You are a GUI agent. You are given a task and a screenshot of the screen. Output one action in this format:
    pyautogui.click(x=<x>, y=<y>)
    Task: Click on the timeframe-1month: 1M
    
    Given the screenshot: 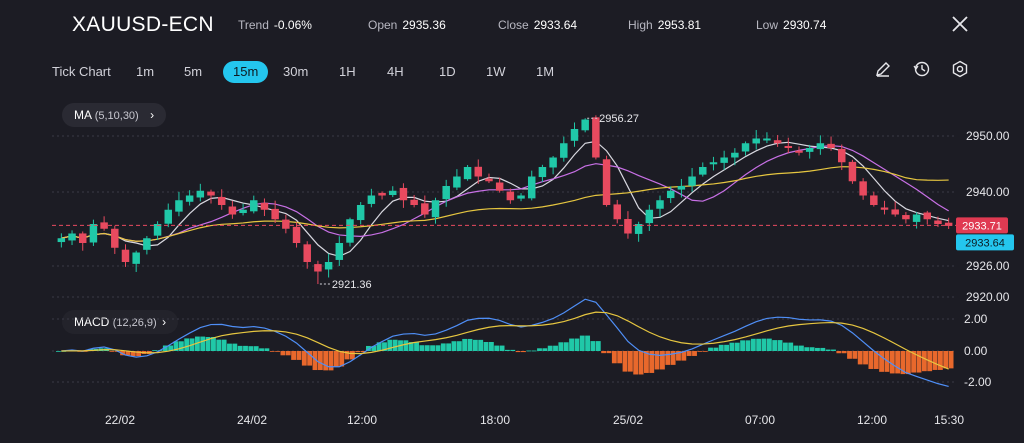 What is the action you would take?
    pyautogui.click(x=545, y=71)
    